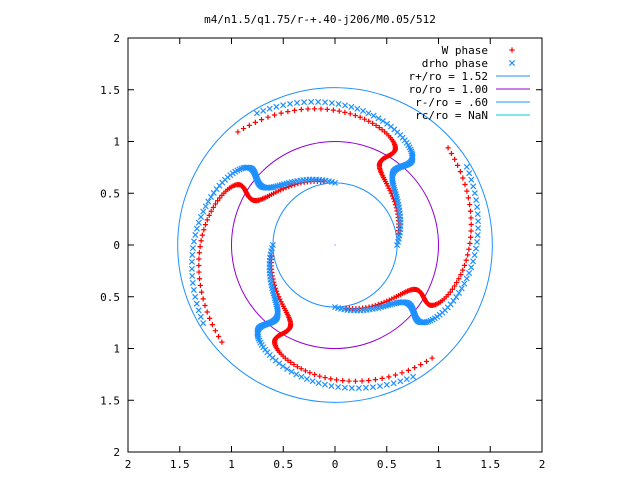  I want to click on x-tick-label: 1, so click(231, 464).